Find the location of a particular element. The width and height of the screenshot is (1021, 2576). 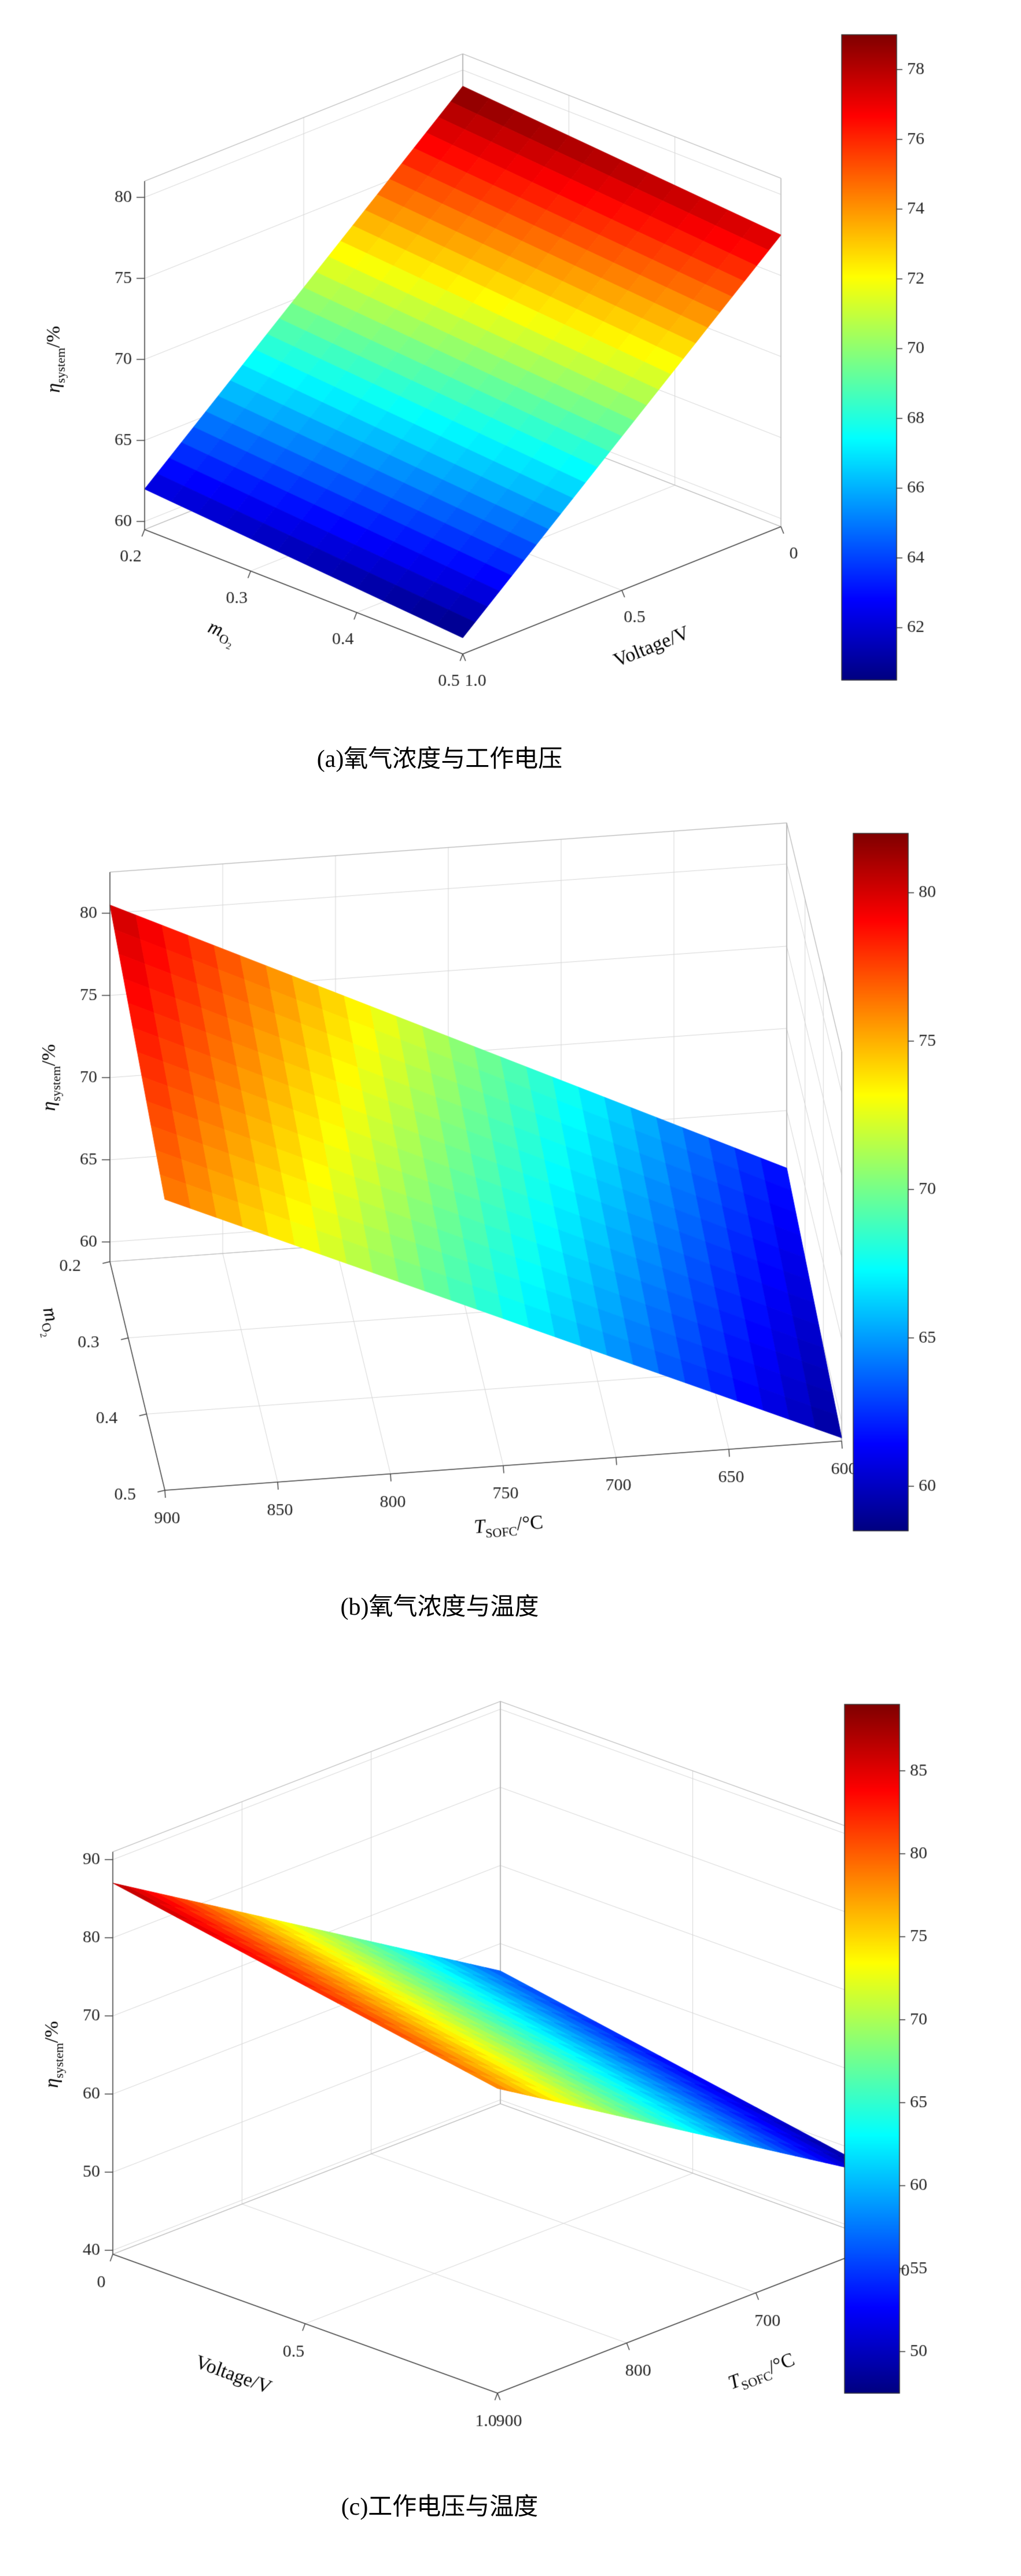

figure-caption-text: (c)工作电压与温度 is located at coordinates (440, 2507).